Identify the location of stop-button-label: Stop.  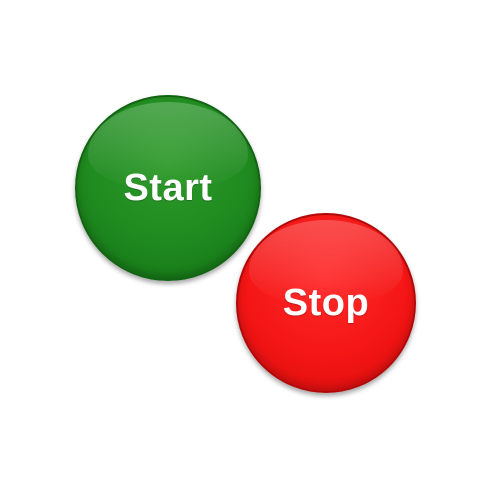
(326, 302).